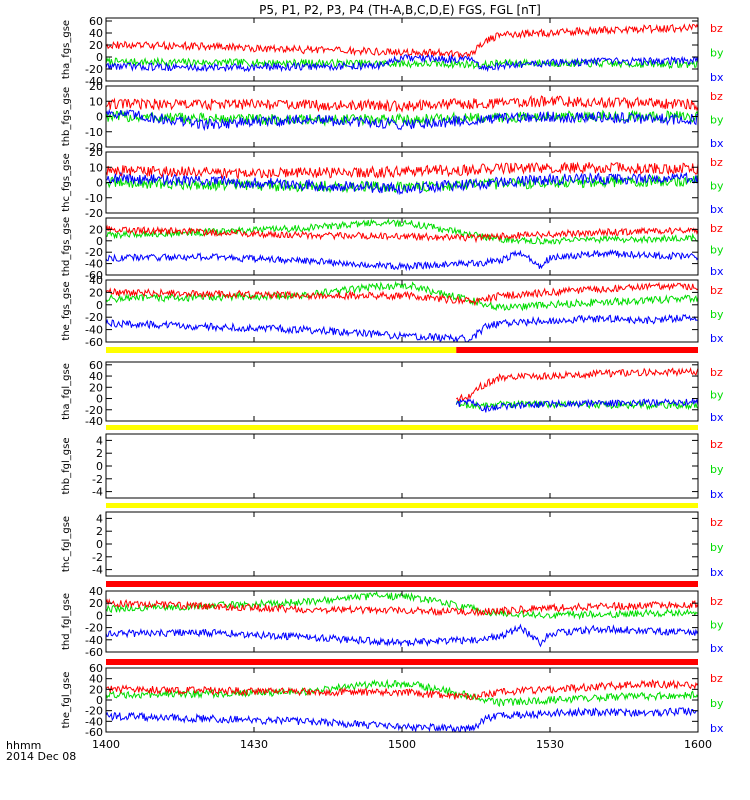 The width and height of the screenshot is (750, 800). Describe the element at coordinates (66, 544) in the screenshot. I see `panel-label: thc_fgl_gse` at that location.